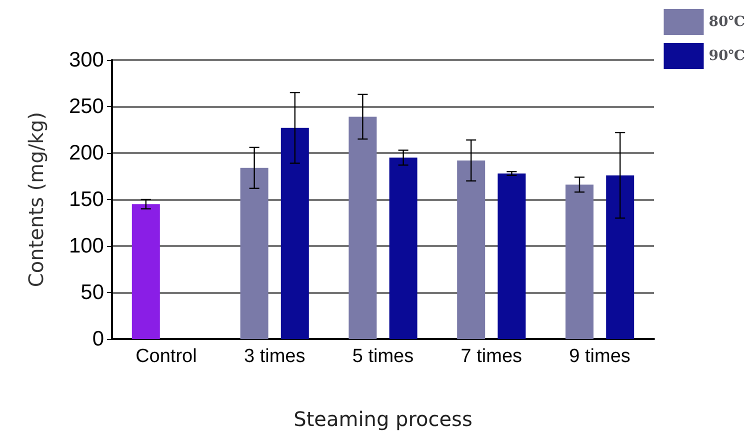 Image resolution: width=754 pixels, height=439 pixels. What do you see at coordinates (36, 200) in the screenshot?
I see `y-axis-title: Contents (mg/kg)` at bounding box center [36, 200].